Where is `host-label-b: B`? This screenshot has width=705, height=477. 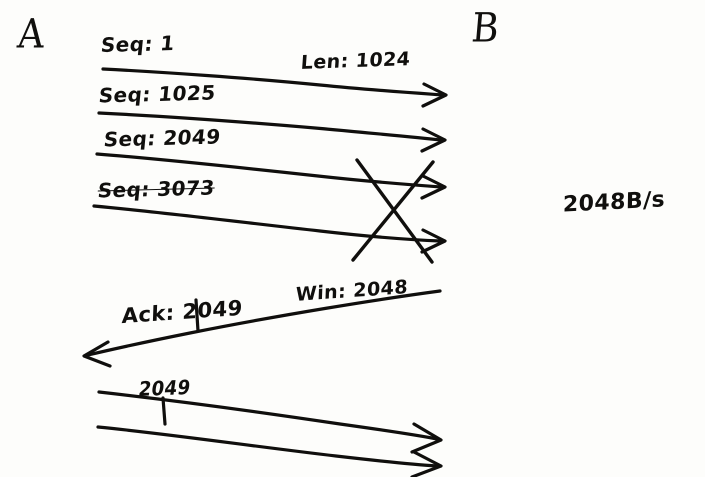
host-label-b: B is located at coordinates (485, 28).